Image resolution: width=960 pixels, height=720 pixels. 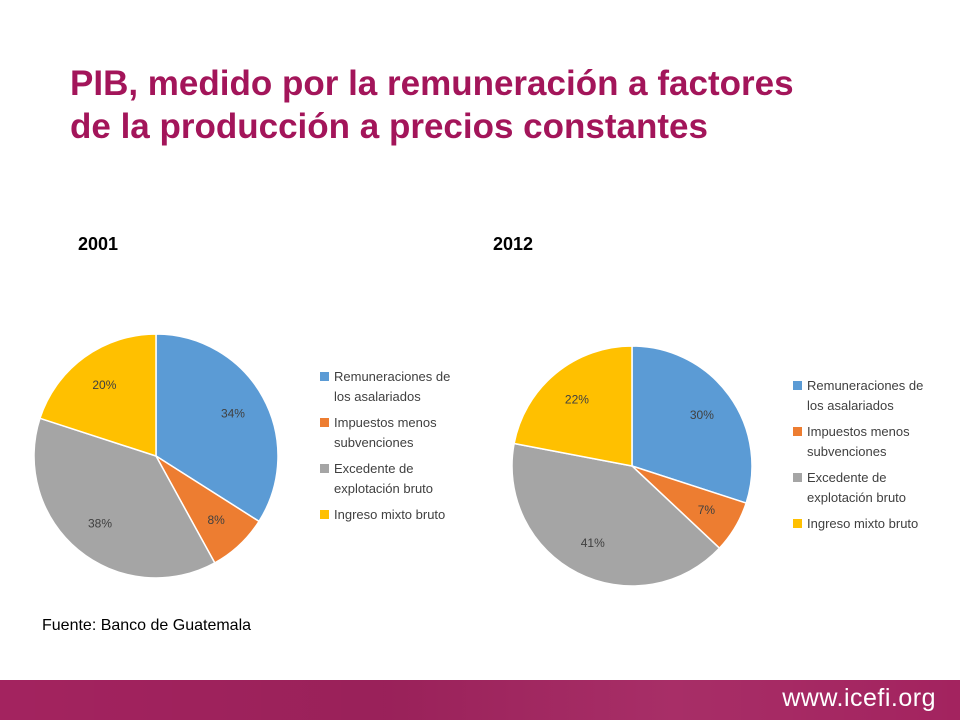 What do you see at coordinates (389, 126) in the screenshot?
I see `title-line-2: de la producción a precios constantes` at bounding box center [389, 126].